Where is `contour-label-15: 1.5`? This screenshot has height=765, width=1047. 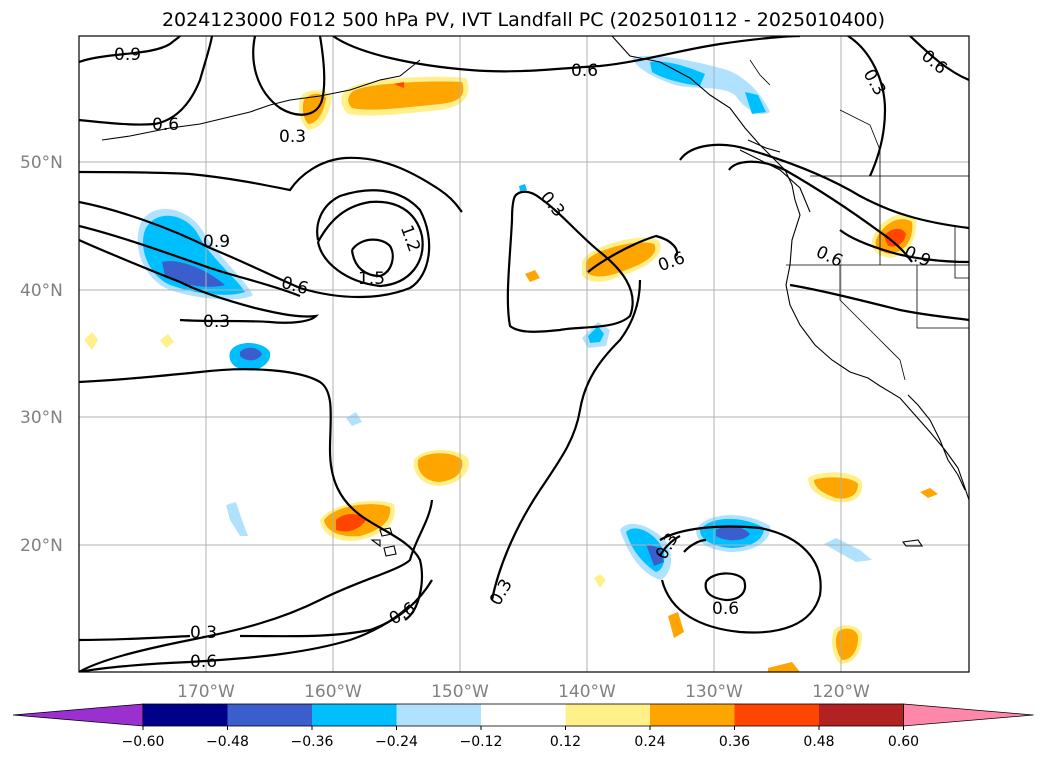
contour-label-15: 1.5 is located at coordinates (371, 279).